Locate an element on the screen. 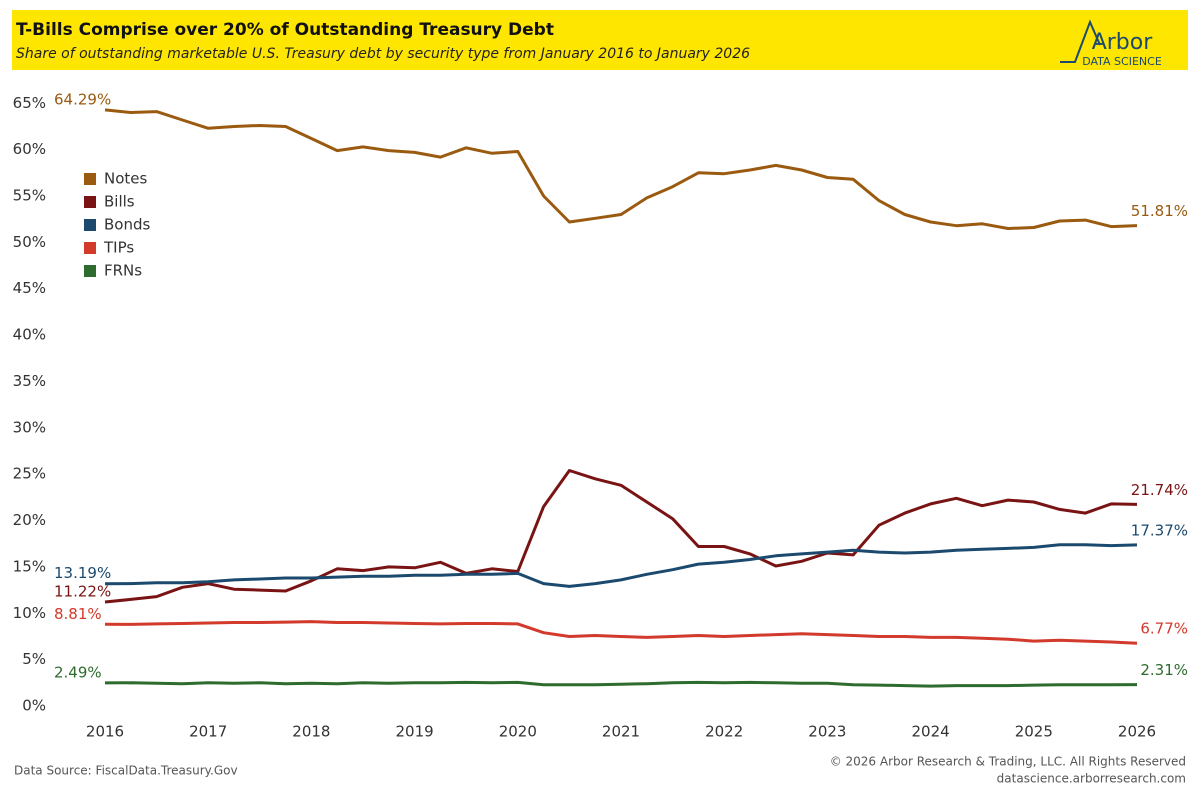 The width and height of the screenshot is (1200, 800). y-tick-label: 30% is located at coordinates (29, 427).